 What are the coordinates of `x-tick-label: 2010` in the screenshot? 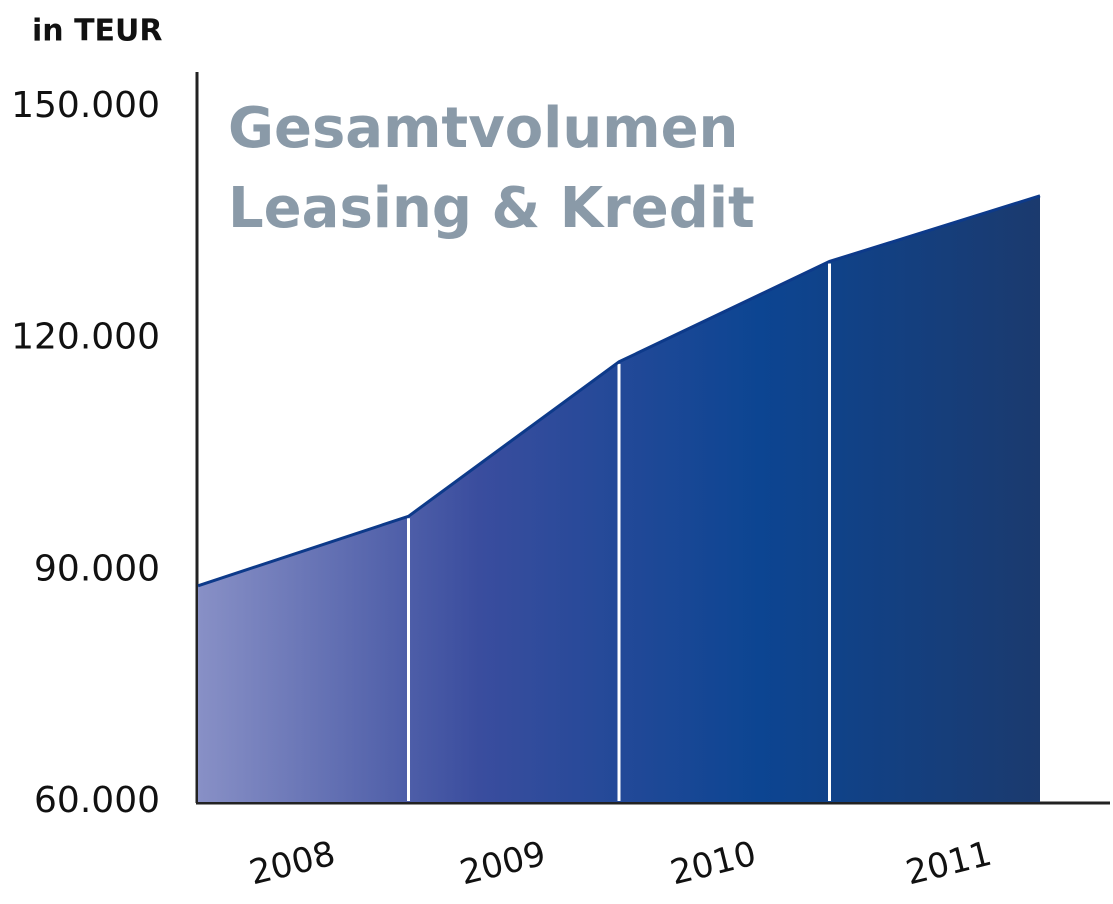 It's located at (714, 864).